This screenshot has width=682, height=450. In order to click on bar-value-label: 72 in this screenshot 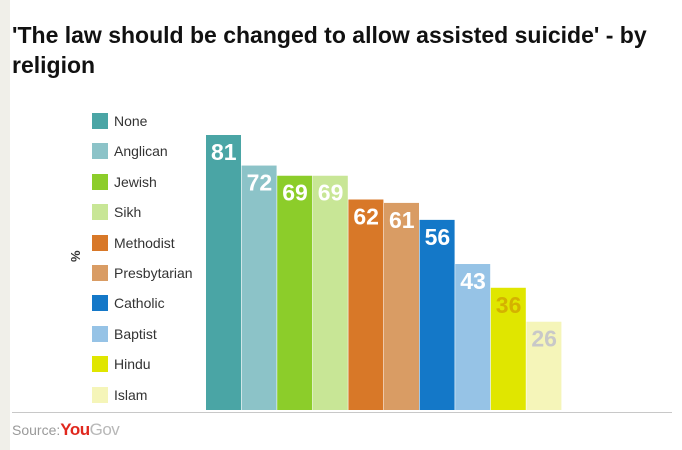, I will do `click(260, 183)`.